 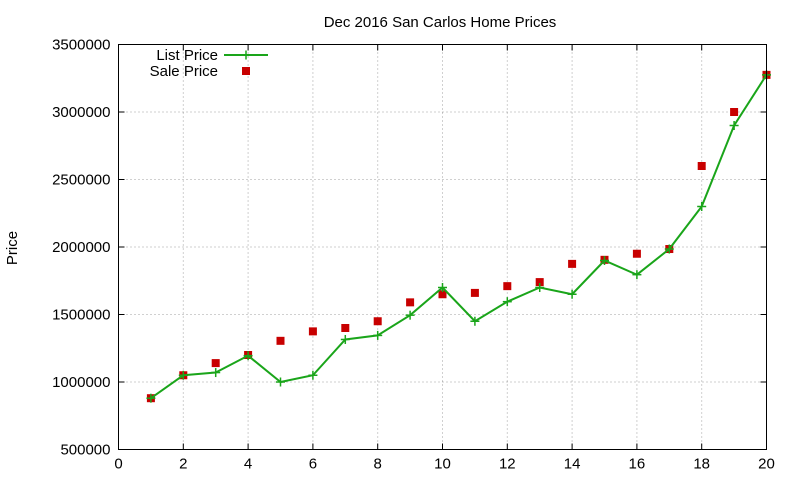 What do you see at coordinates (183, 464) in the screenshot?
I see `x-tick-label: 2` at bounding box center [183, 464].